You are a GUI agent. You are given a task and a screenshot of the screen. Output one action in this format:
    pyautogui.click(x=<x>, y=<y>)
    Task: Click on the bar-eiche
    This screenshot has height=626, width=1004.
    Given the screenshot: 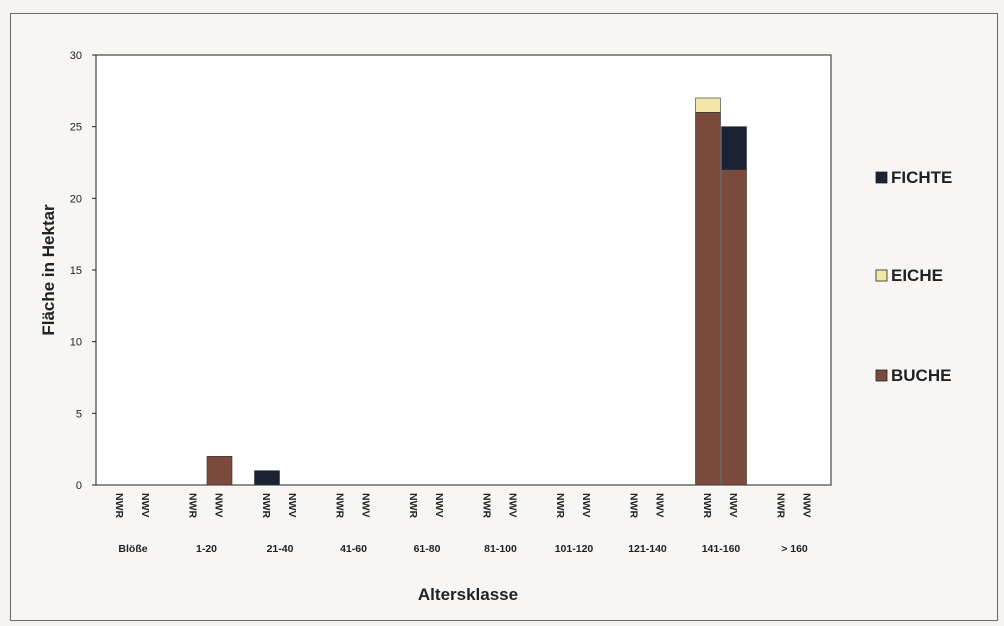 What is the action you would take?
    pyautogui.click(x=708, y=105)
    